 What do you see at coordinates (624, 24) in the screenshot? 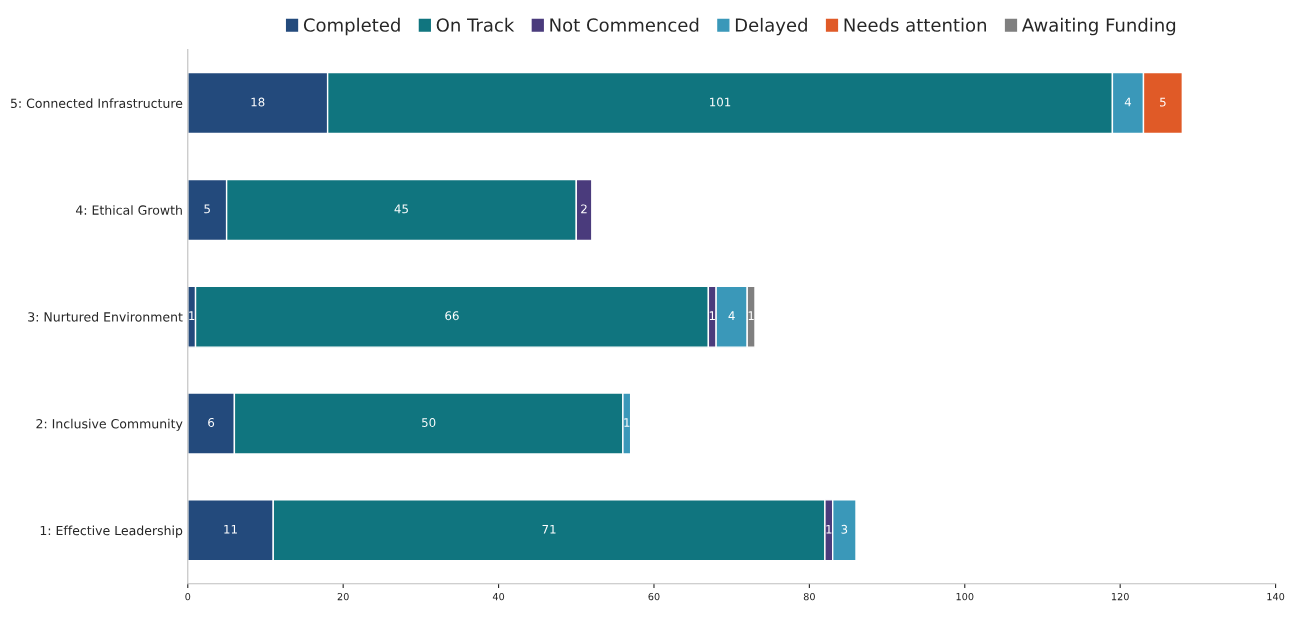
I see `legend-label: Not Commenced` at bounding box center [624, 24].